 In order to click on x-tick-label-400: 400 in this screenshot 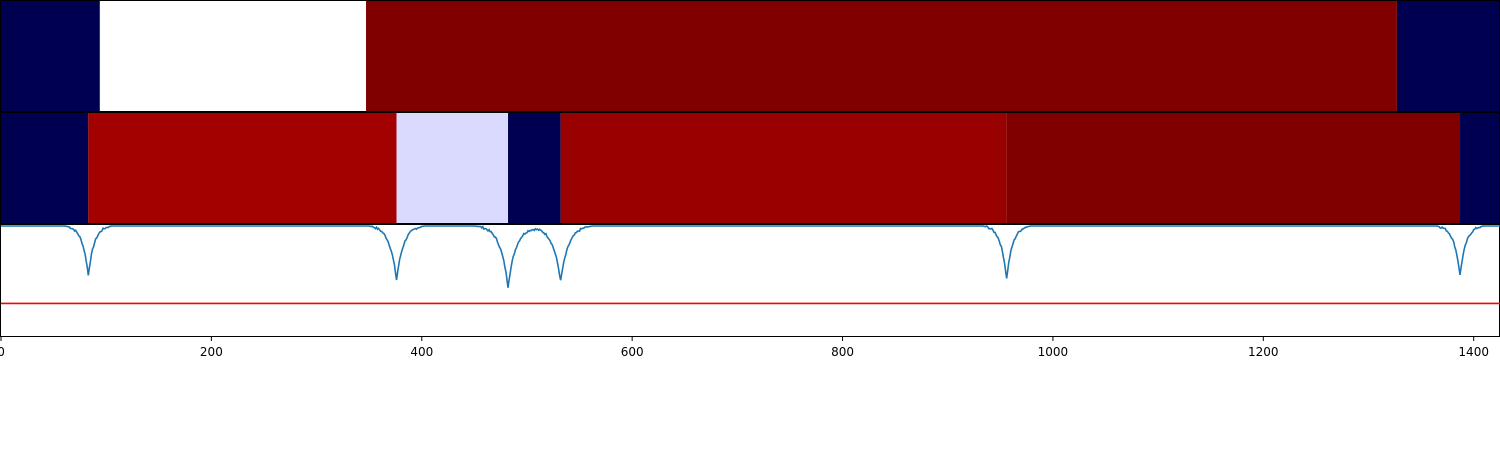, I will do `click(421, 352)`.